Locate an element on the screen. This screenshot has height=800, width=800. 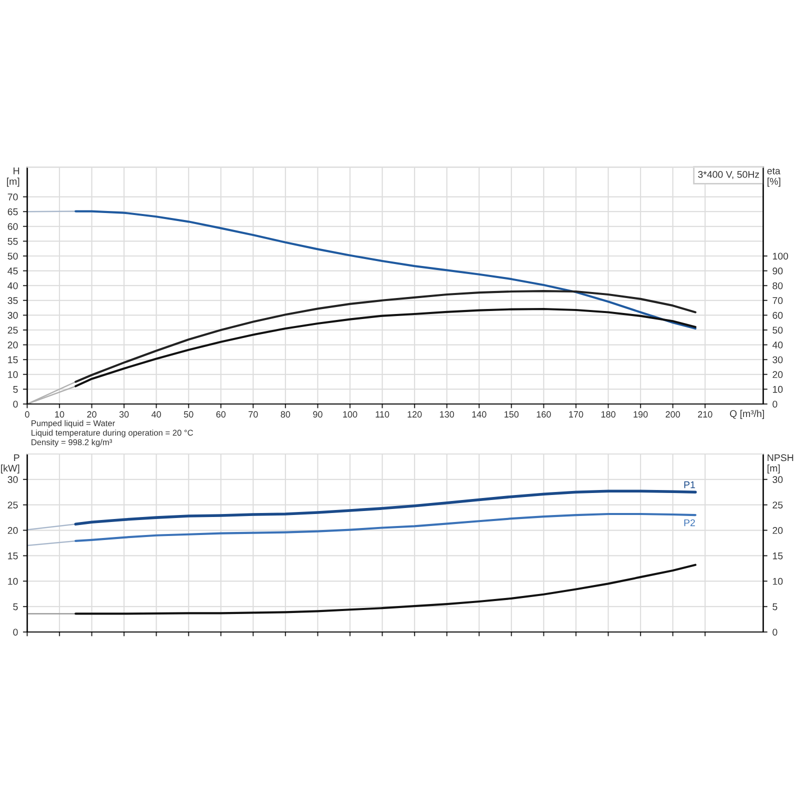
y-tick-label: 55 is located at coordinates (13, 241).